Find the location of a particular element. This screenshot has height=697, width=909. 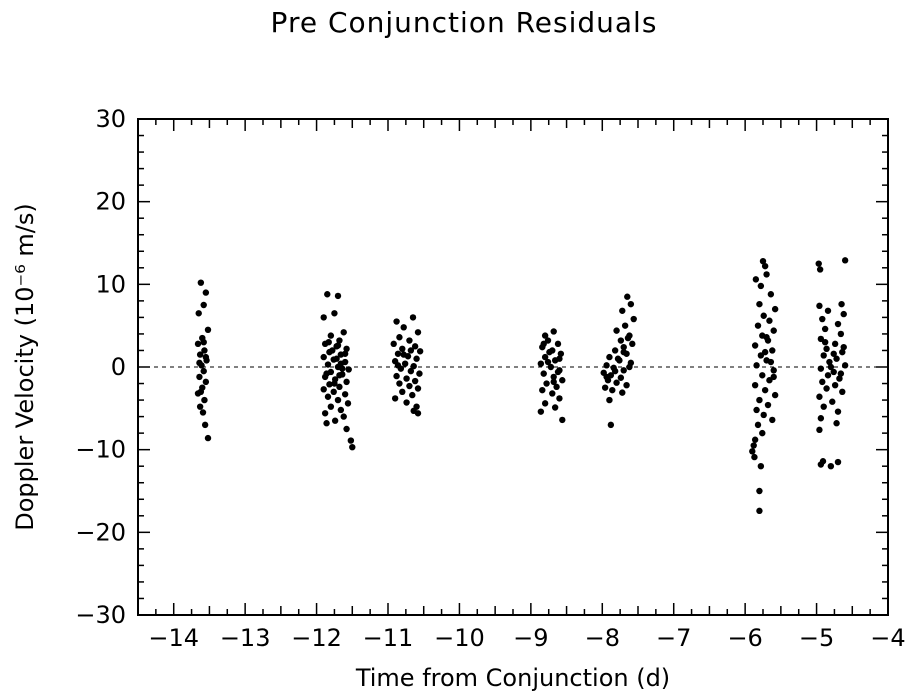

x-tick-label: −7 is located at coordinates (673, 638).